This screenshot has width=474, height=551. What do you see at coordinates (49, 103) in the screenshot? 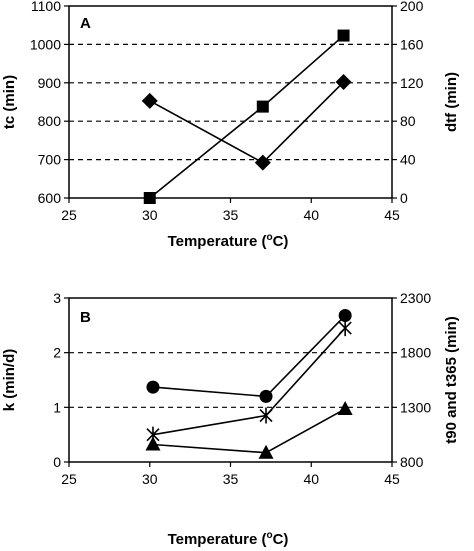
I see `yticks-left-a: 600 700 800 900 1000 1100` at bounding box center [49, 103].